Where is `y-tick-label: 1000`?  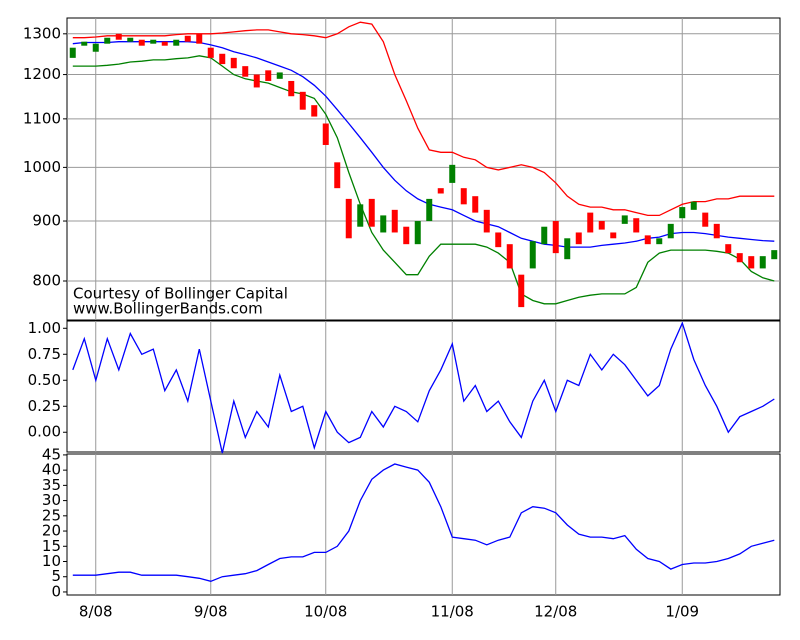
y-tick-label: 1000 is located at coordinates (42, 167).